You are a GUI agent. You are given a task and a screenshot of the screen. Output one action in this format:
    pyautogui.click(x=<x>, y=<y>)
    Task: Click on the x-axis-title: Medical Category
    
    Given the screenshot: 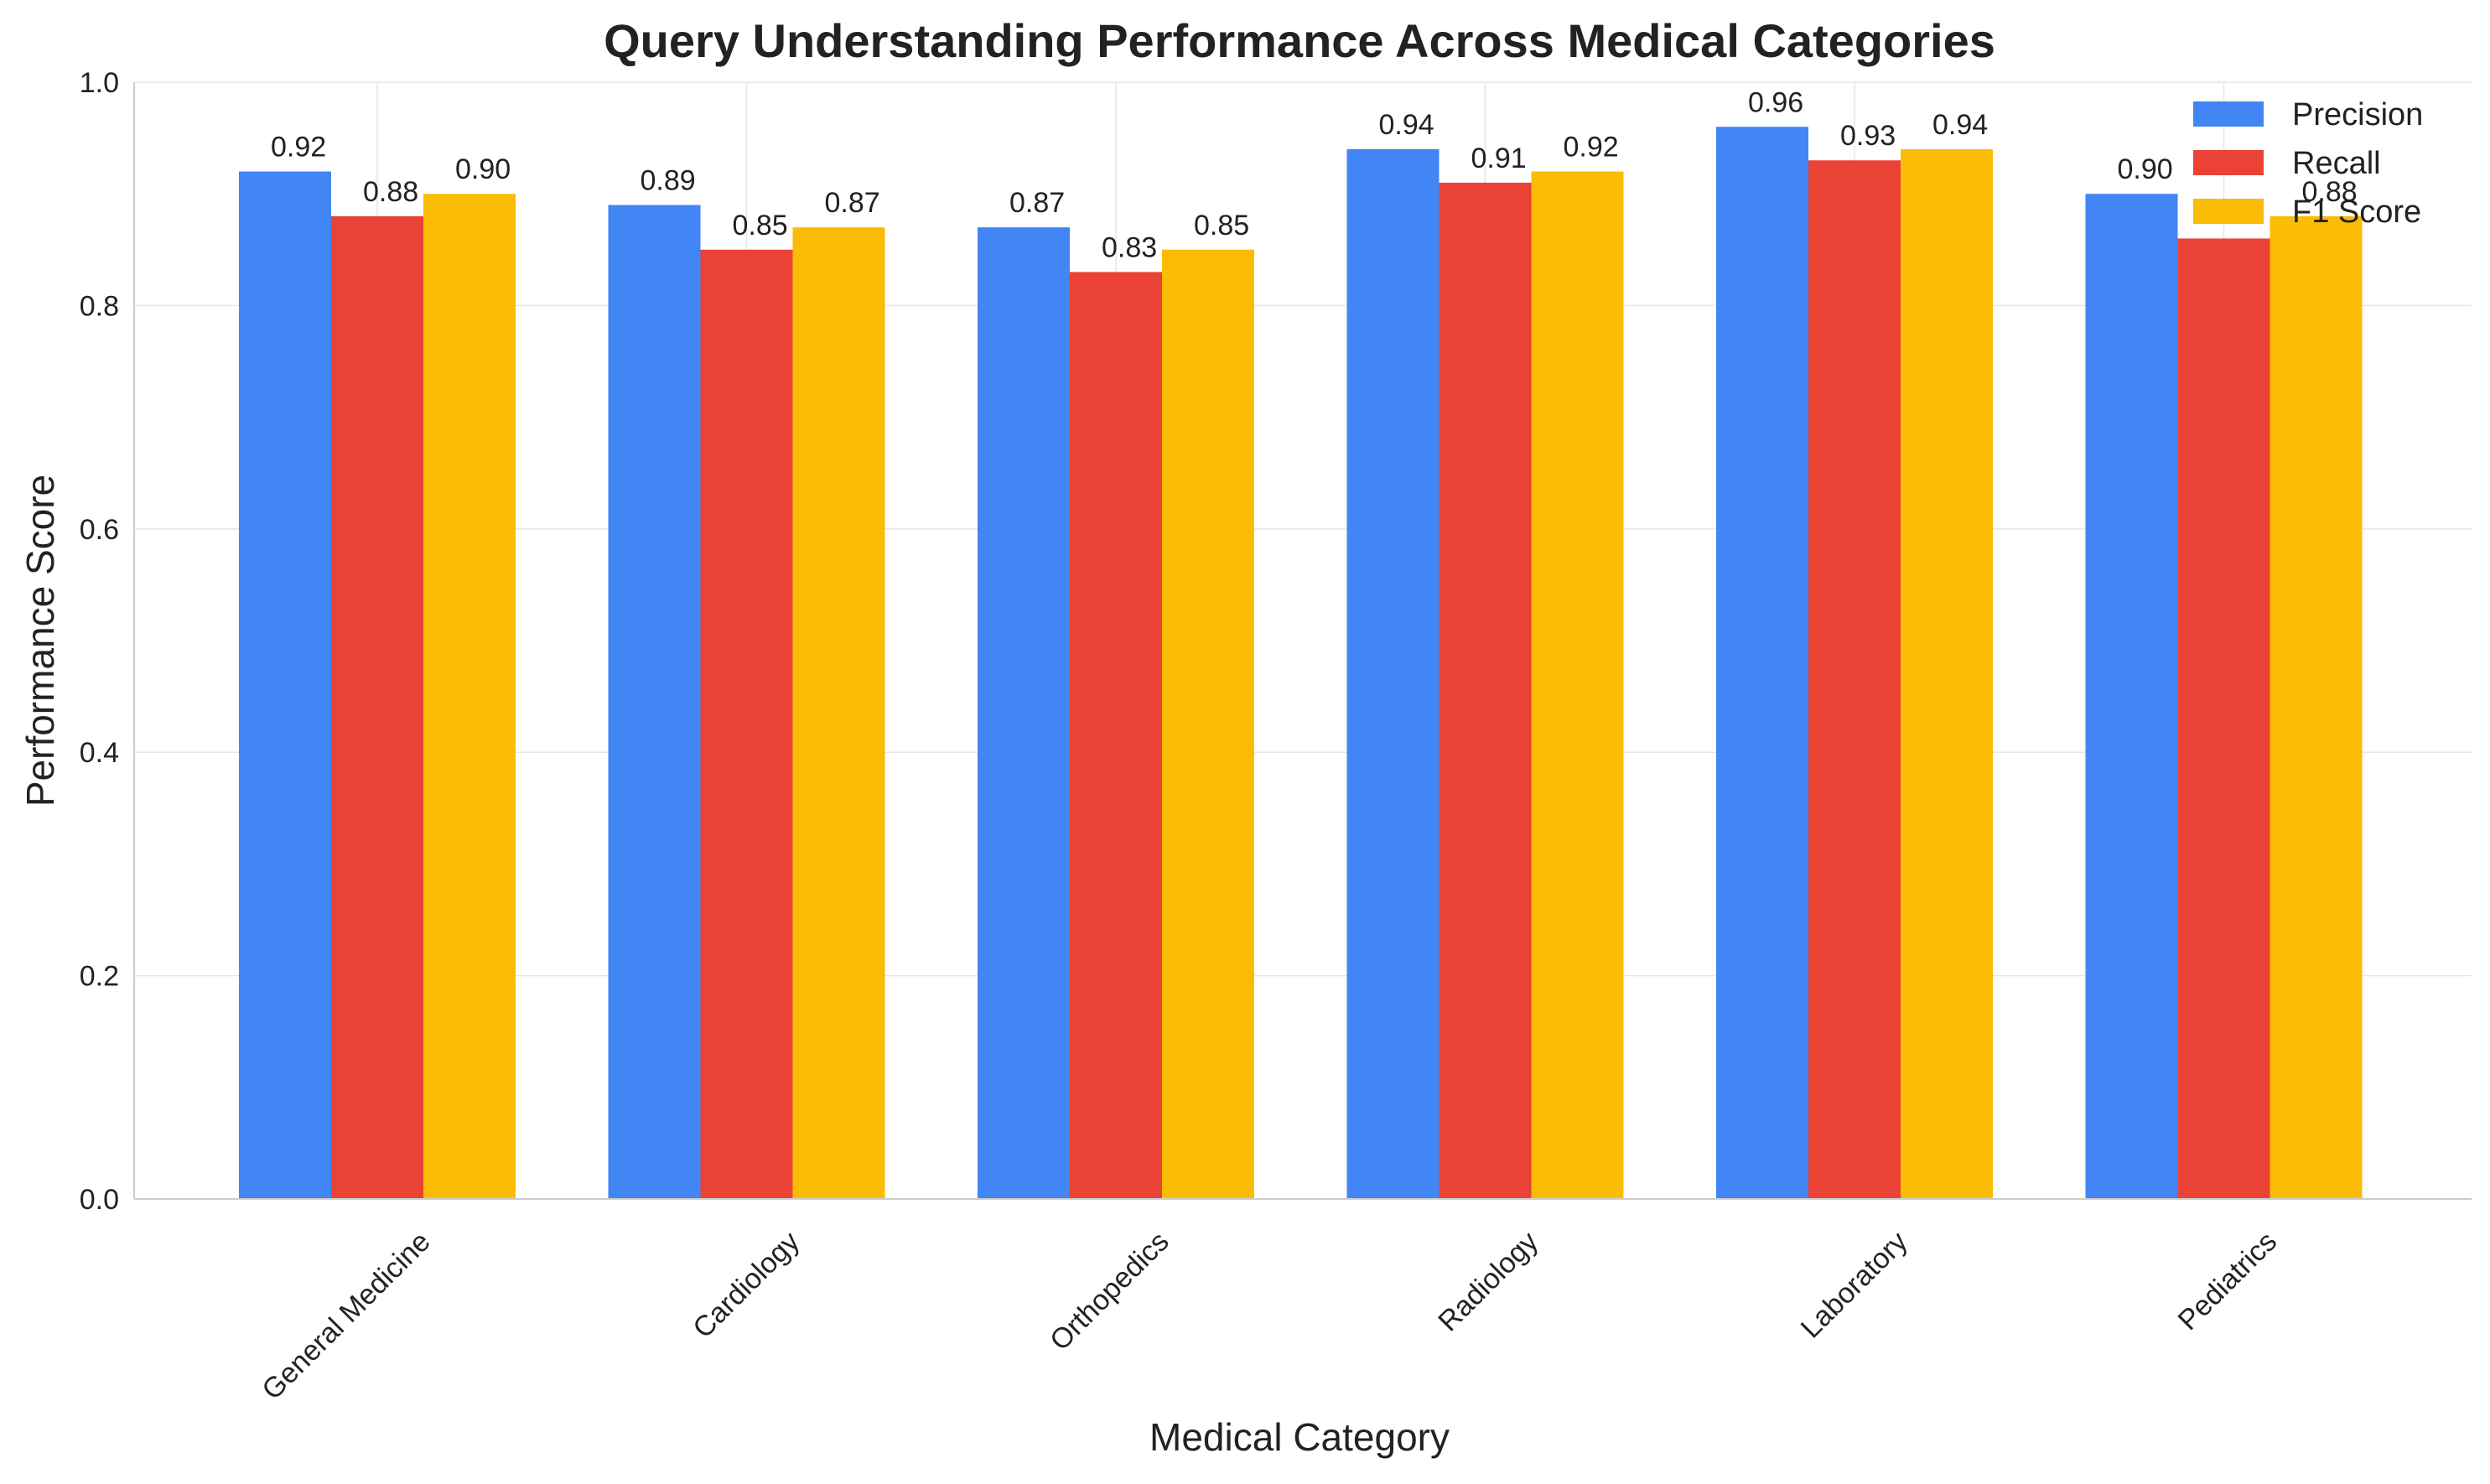 What is the action you would take?
    pyautogui.click(x=1299, y=1437)
    